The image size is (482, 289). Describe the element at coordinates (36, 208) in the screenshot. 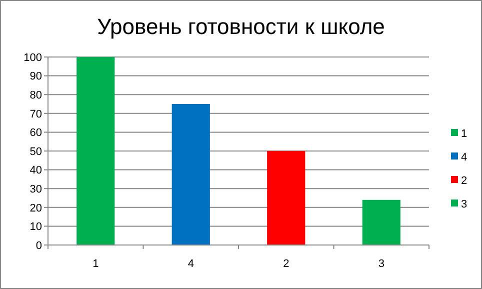

I see `y-tick-label: 20` at that location.